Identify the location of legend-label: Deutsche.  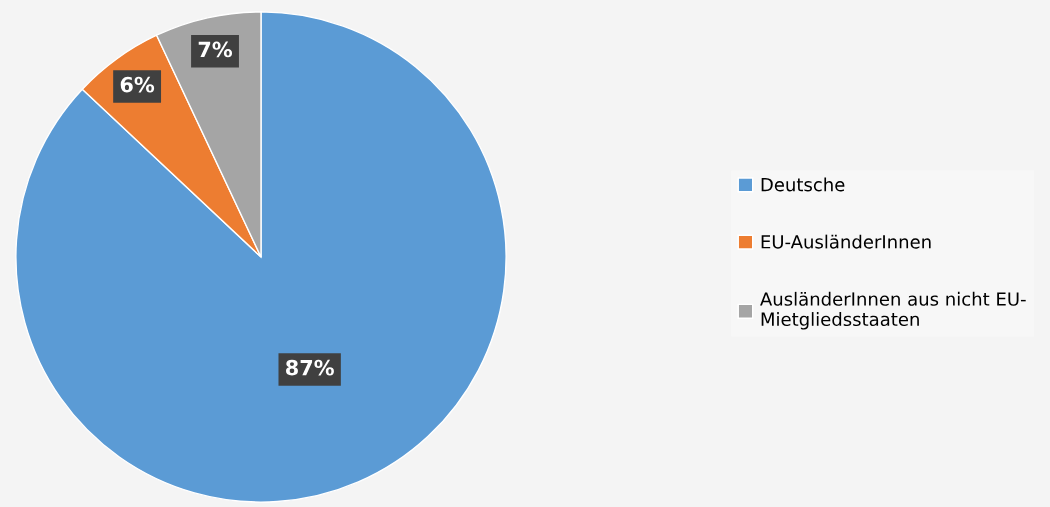
(803, 184).